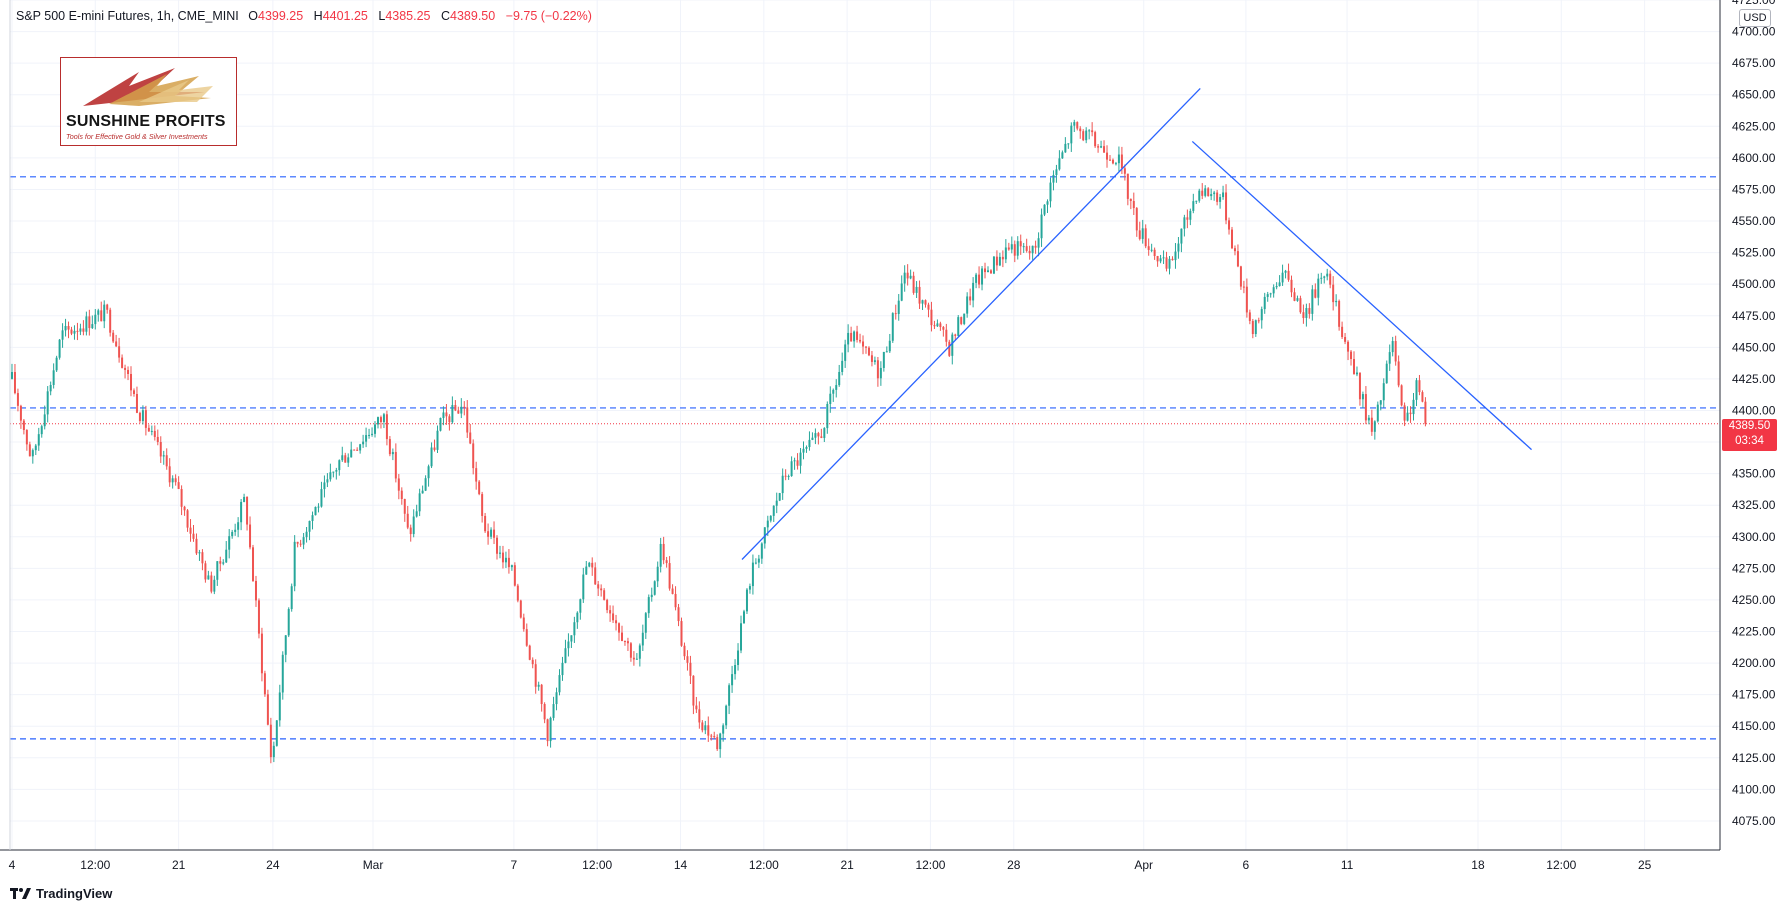 This screenshot has height=910, width=1786. I want to click on y-tick-label: 4500.00, so click(1754, 284).